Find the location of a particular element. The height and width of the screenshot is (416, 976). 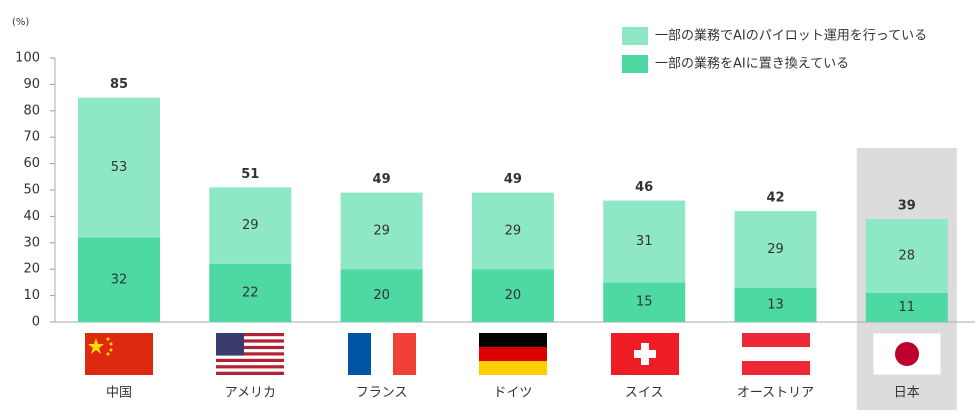

flag-austria is located at coordinates (776, 354).